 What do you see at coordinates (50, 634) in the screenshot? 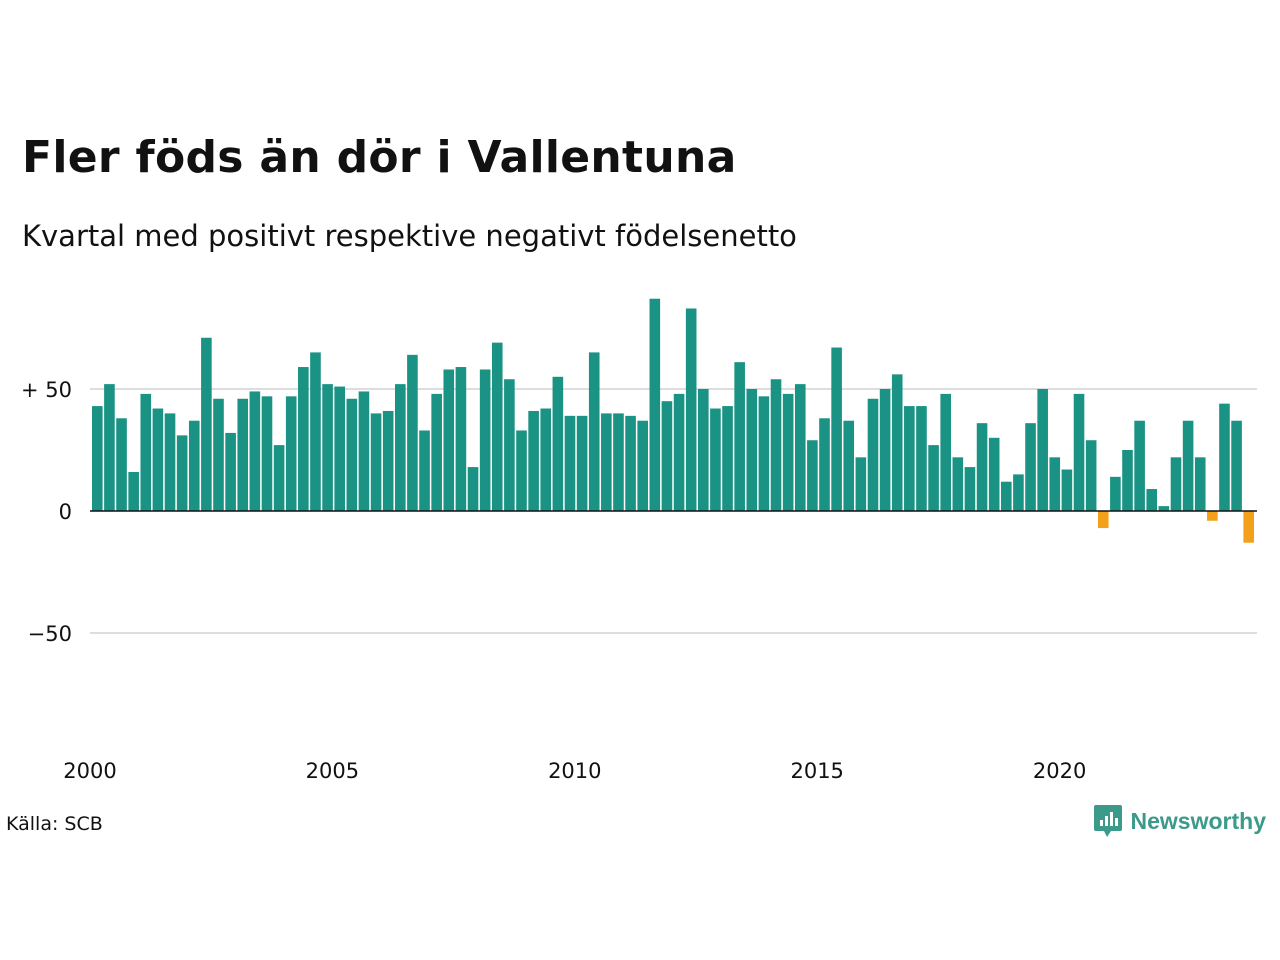
I see `y-tick-label: −50` at bounding box center [50, 634].